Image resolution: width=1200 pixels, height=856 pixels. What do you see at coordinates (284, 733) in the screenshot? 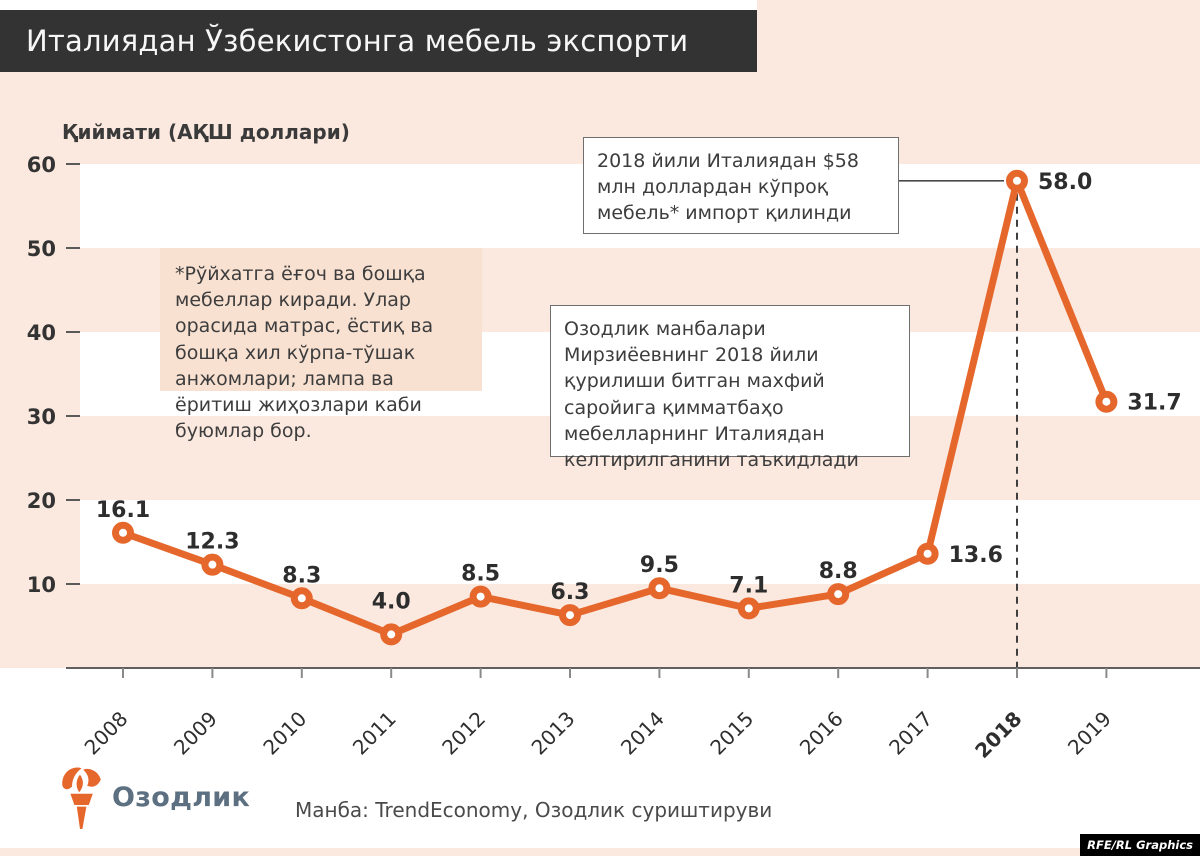
I see `x-tick-label: 2010` at bounding box center [284, 733].